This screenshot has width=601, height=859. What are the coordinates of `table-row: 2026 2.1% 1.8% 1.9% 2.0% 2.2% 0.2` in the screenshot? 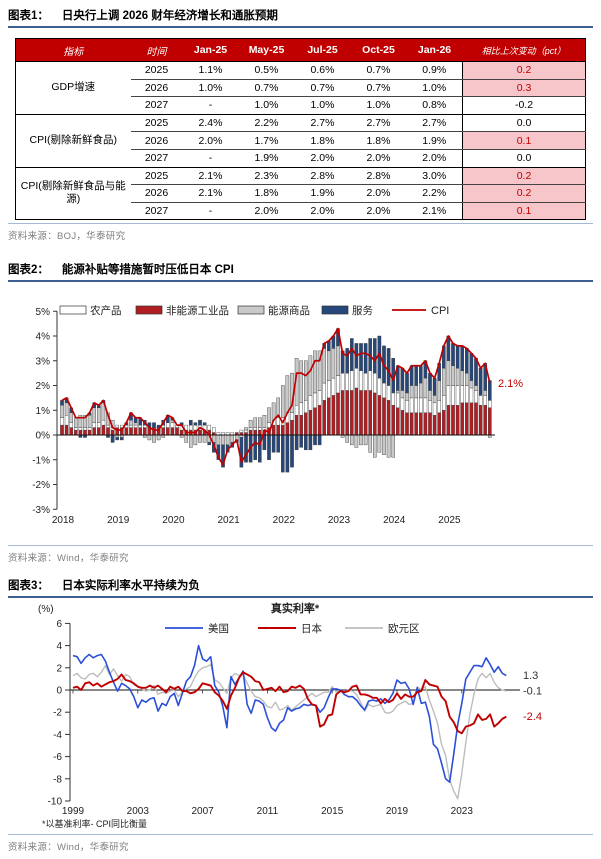 It's located at (301, 193).